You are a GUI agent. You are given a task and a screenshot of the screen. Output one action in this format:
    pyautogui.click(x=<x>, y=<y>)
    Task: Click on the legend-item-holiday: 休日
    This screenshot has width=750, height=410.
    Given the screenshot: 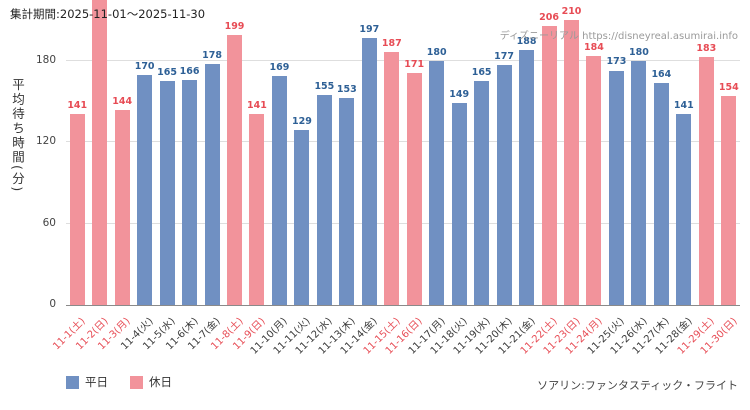 What is the action you would take?
    pyautogui.click(x=151, y=382)
    